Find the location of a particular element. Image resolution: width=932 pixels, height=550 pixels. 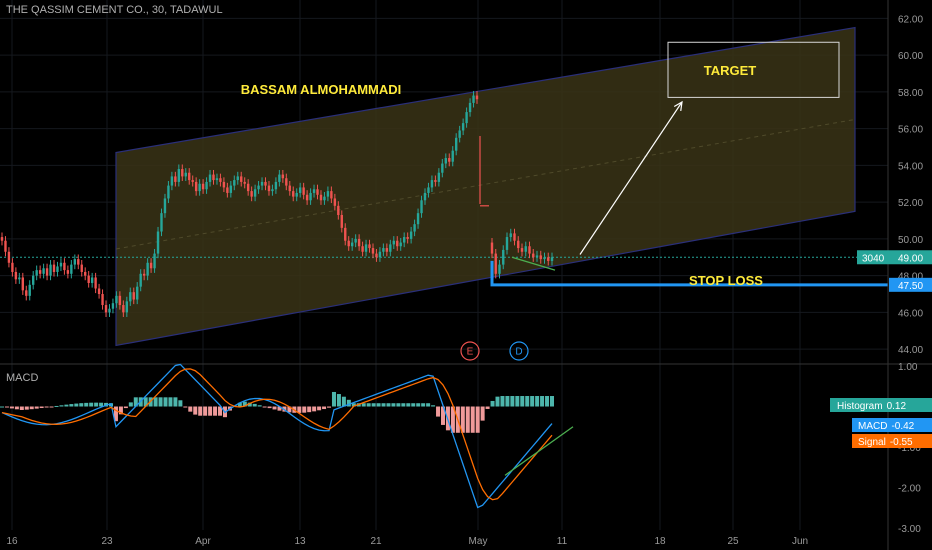

divergence-line is located at coordinates (533, 263).